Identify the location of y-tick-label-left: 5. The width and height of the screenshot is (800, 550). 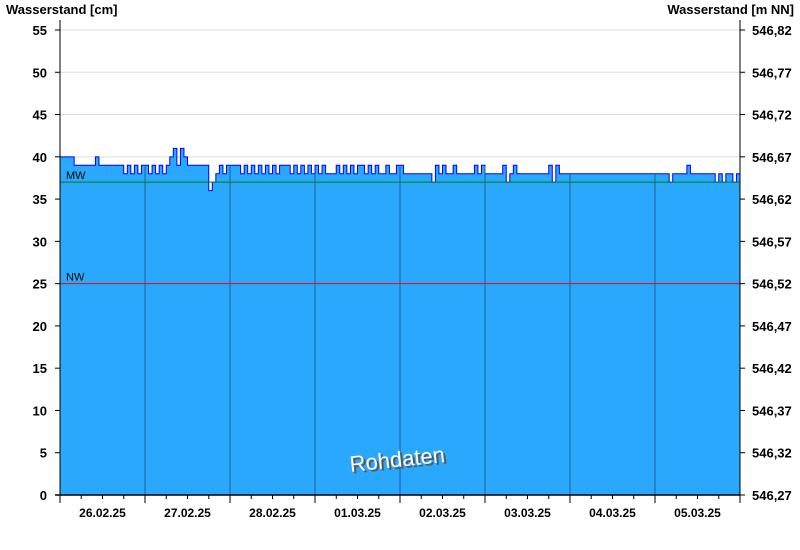
(43, 453).